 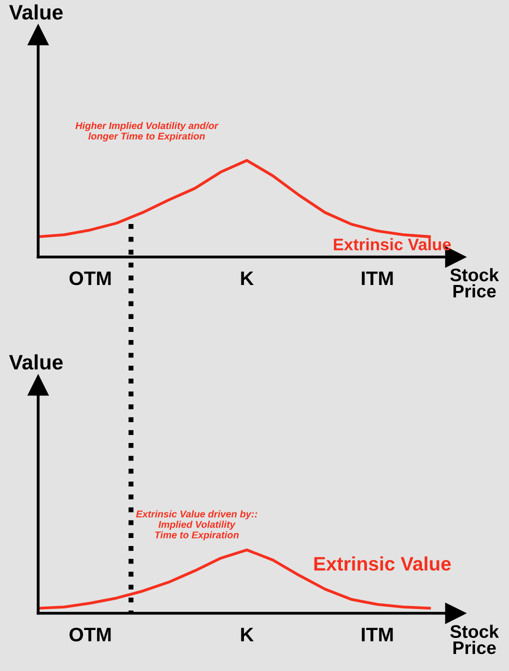 What do you see at coordinates (147, 132) in the screenshot?
I see `text: Higher Implied Volatility and/or longer Time to Expiration` at bounding box center [147, 132].